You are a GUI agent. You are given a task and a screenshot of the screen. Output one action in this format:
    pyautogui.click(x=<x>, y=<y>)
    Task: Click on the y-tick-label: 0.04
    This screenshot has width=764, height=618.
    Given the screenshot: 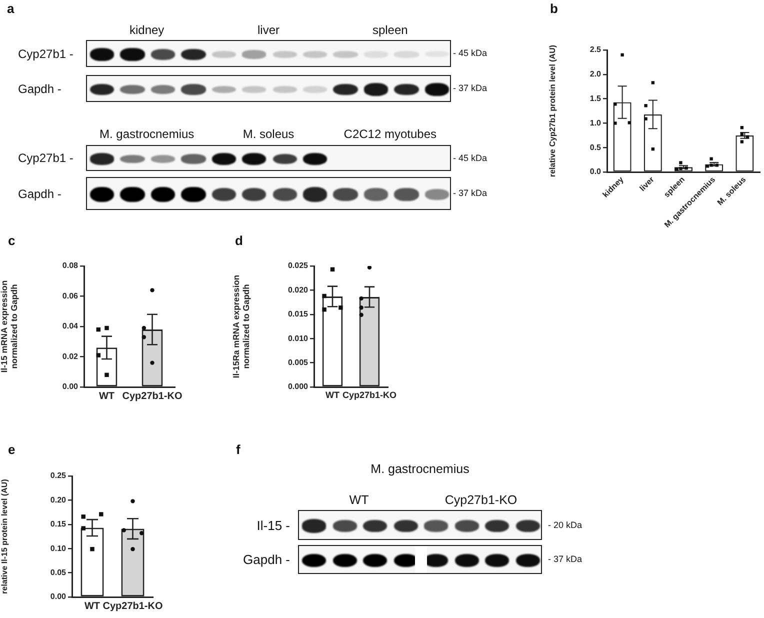 What is the action you would take?
    pyautogui.click(x=70, y=326)
    